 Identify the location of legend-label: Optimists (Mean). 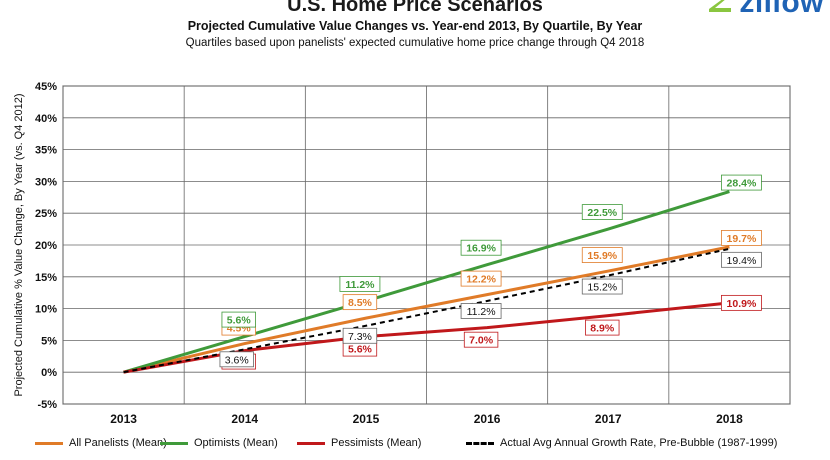
(236, 443).